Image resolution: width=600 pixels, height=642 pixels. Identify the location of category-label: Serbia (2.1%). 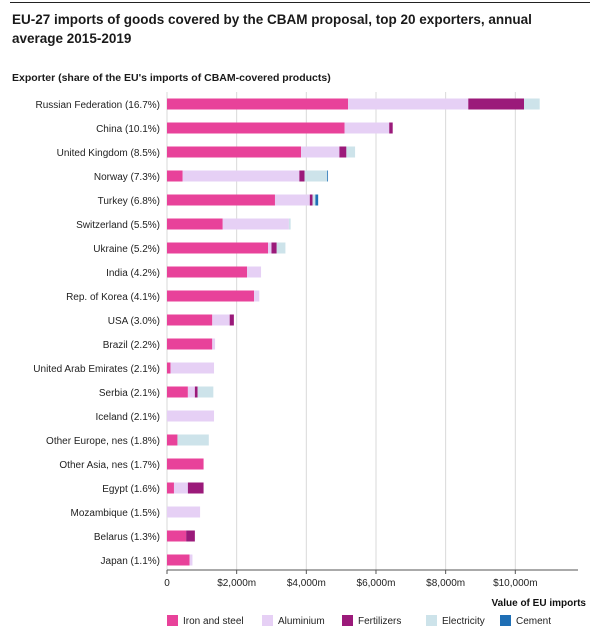
(129, 393).